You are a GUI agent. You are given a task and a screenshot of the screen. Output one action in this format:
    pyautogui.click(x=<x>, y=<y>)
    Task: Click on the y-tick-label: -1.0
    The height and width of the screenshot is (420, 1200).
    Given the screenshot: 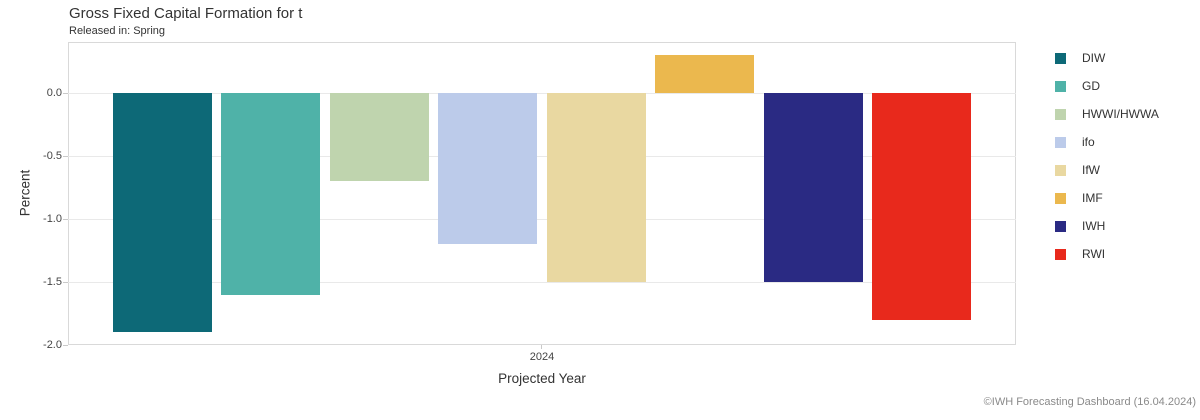 What is the action you would take?
    pyautogui.click(x=52, y=218)
    